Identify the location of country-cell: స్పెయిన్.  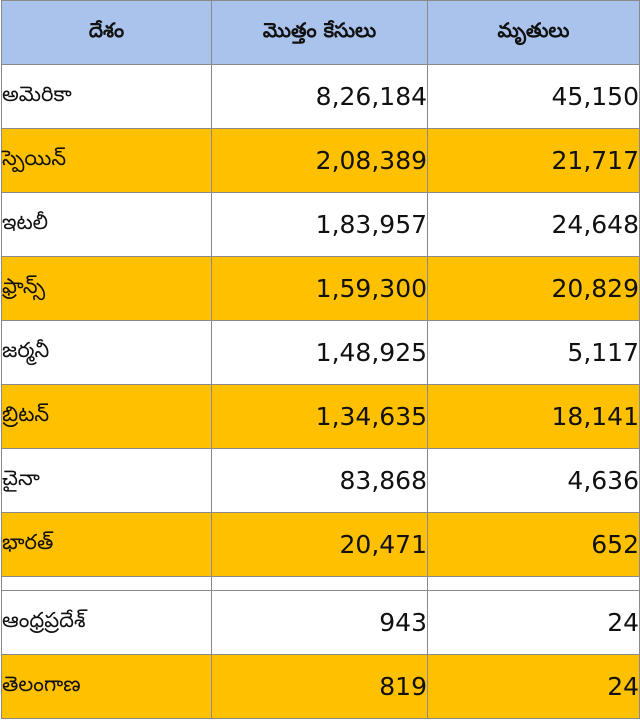
(106, 160).